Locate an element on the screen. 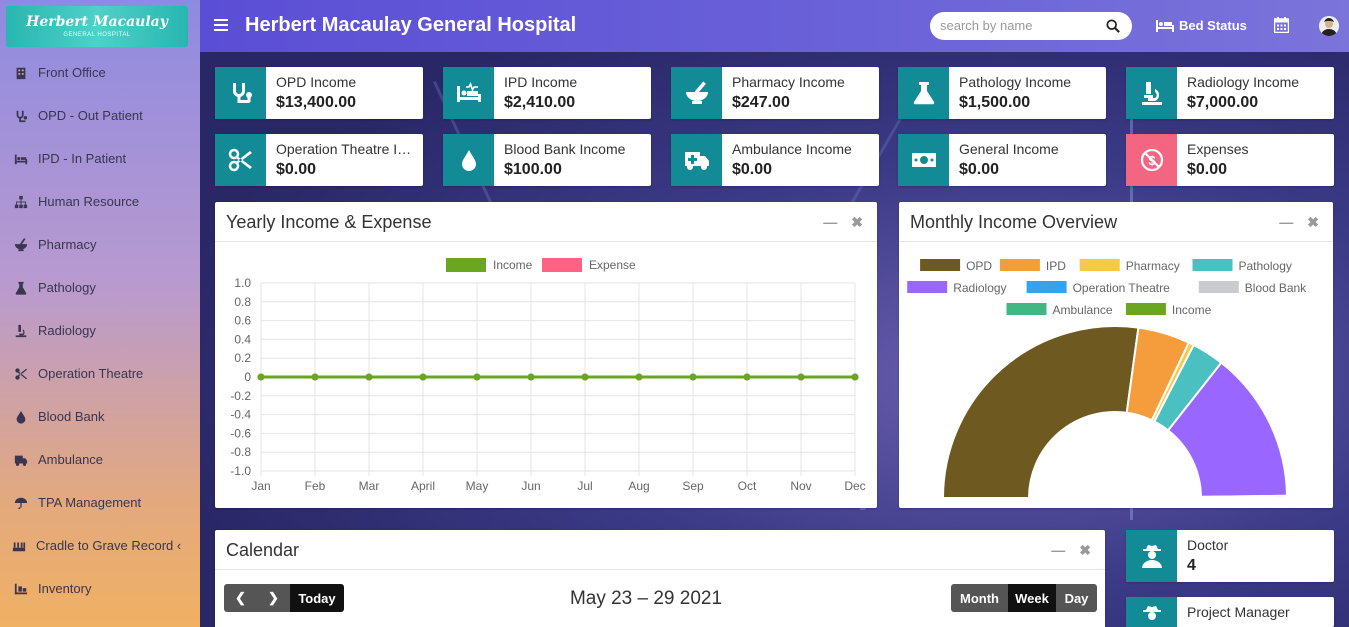 This screenshot has width=1349, height=627. calendar-icon is located at coordinates (1281, 25).